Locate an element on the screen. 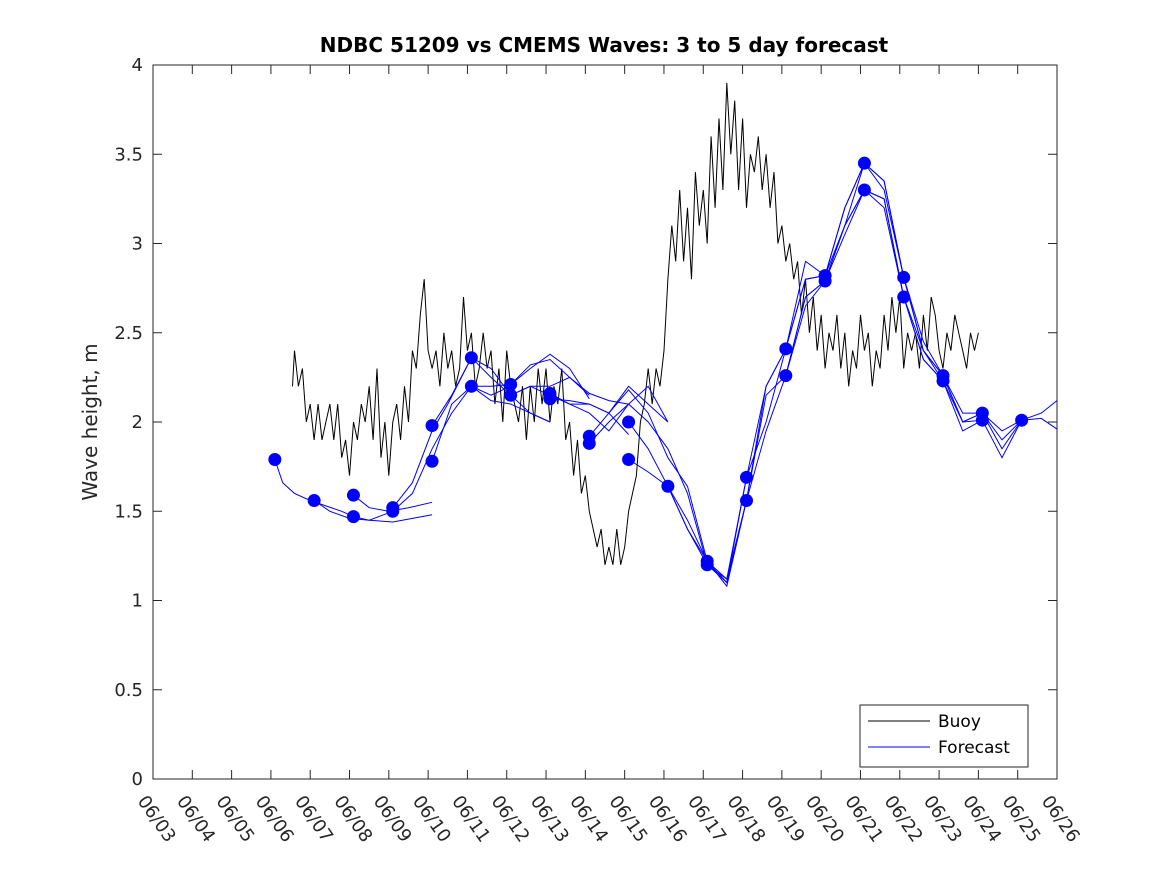 This screenshot has height=875, width=1167. x-tick-label: 06/22 is located at coordinates (903, 819).